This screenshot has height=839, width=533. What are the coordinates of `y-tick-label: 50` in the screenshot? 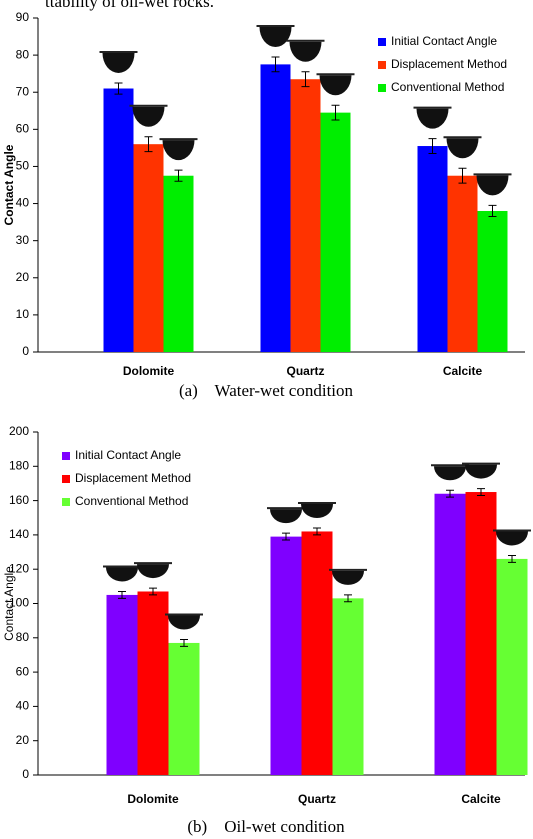 It's located at (23, 166).